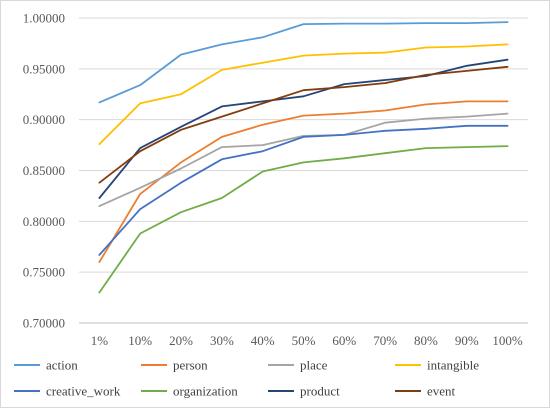  What do you see at coordinates (205, 391) in the screenshot?
I see `legend-label: organization` at bounding box center [205, 391].